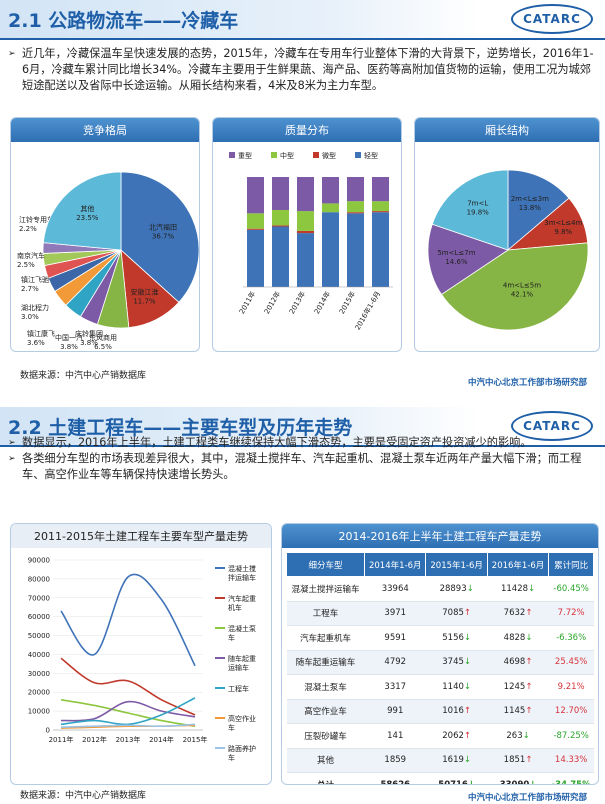 The height and width of the screenshot is (804, 605). What do you see at coordinates (453, 760) in the screenshot?
I see `value-2015: 1619` at bounding box center [453, 760].